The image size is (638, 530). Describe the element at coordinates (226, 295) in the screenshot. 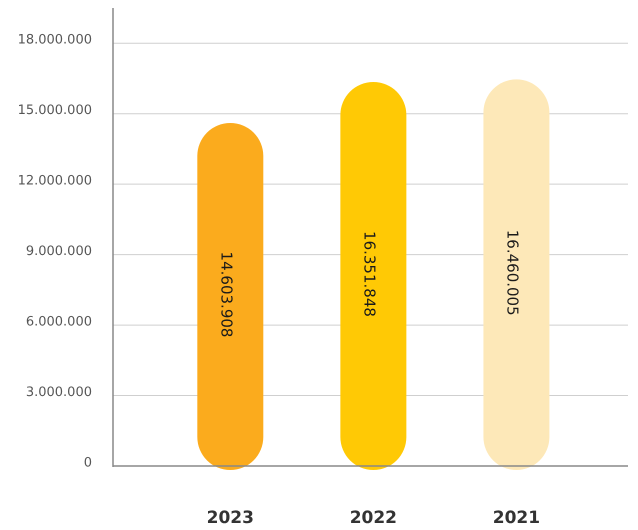

I see `data-label: 14.603.908` at that location.